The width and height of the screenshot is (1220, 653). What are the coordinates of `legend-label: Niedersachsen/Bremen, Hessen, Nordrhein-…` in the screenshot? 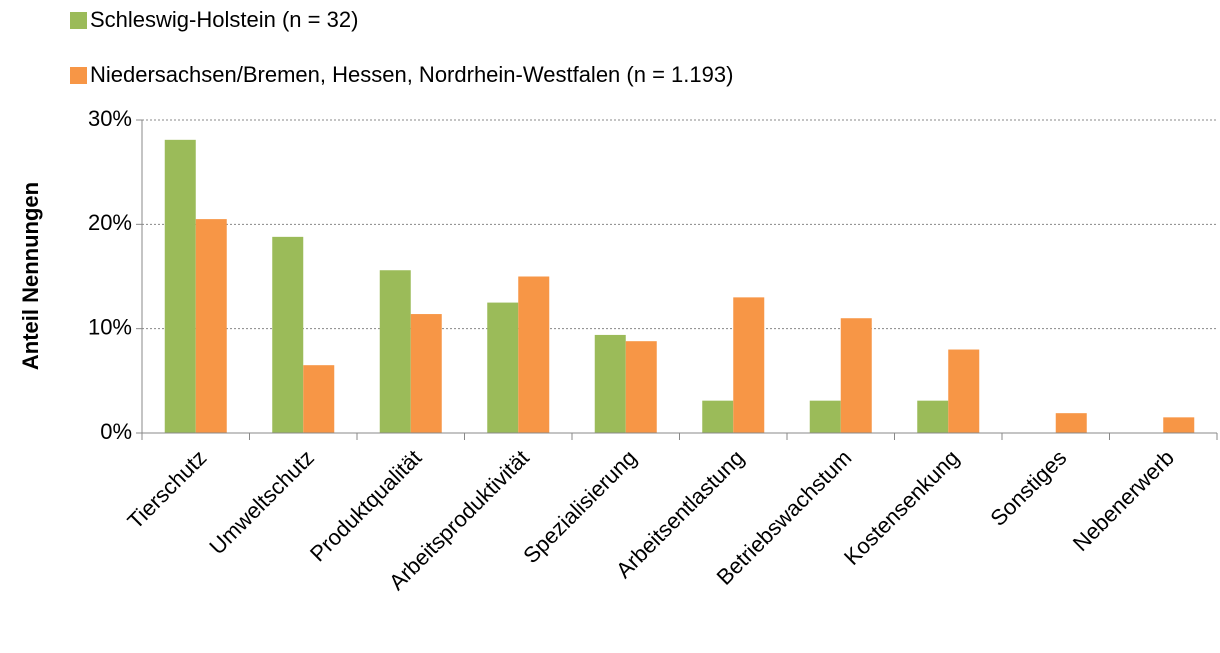 It's located at (411, 74).